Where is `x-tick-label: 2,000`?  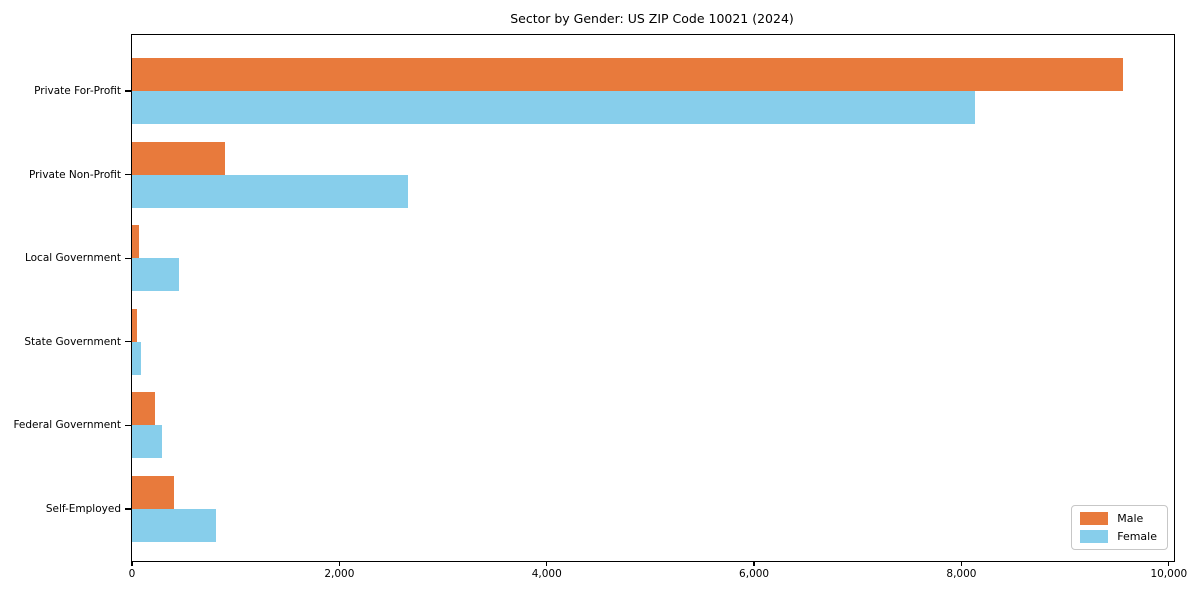 x-tick-label: 2,000 is located at coordinates (339, 574).